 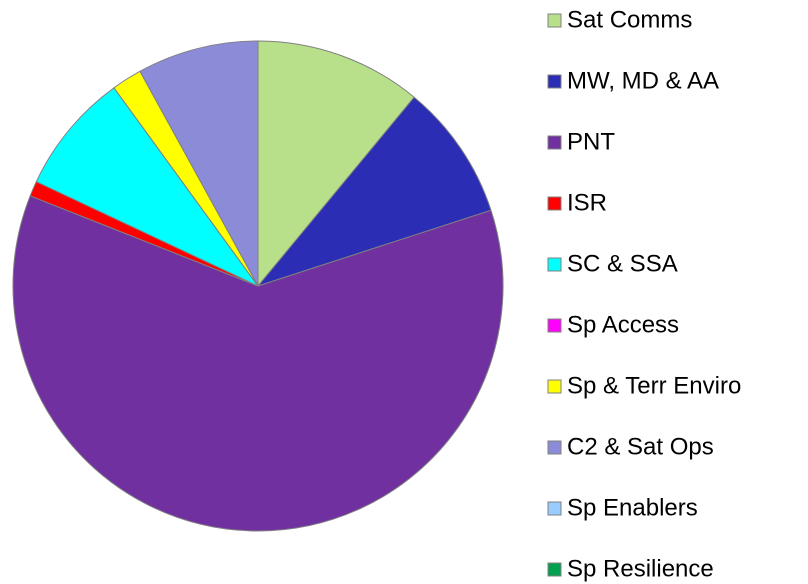 I want to click on legend-label: Sp Resilience, so click(x=640, y=568).